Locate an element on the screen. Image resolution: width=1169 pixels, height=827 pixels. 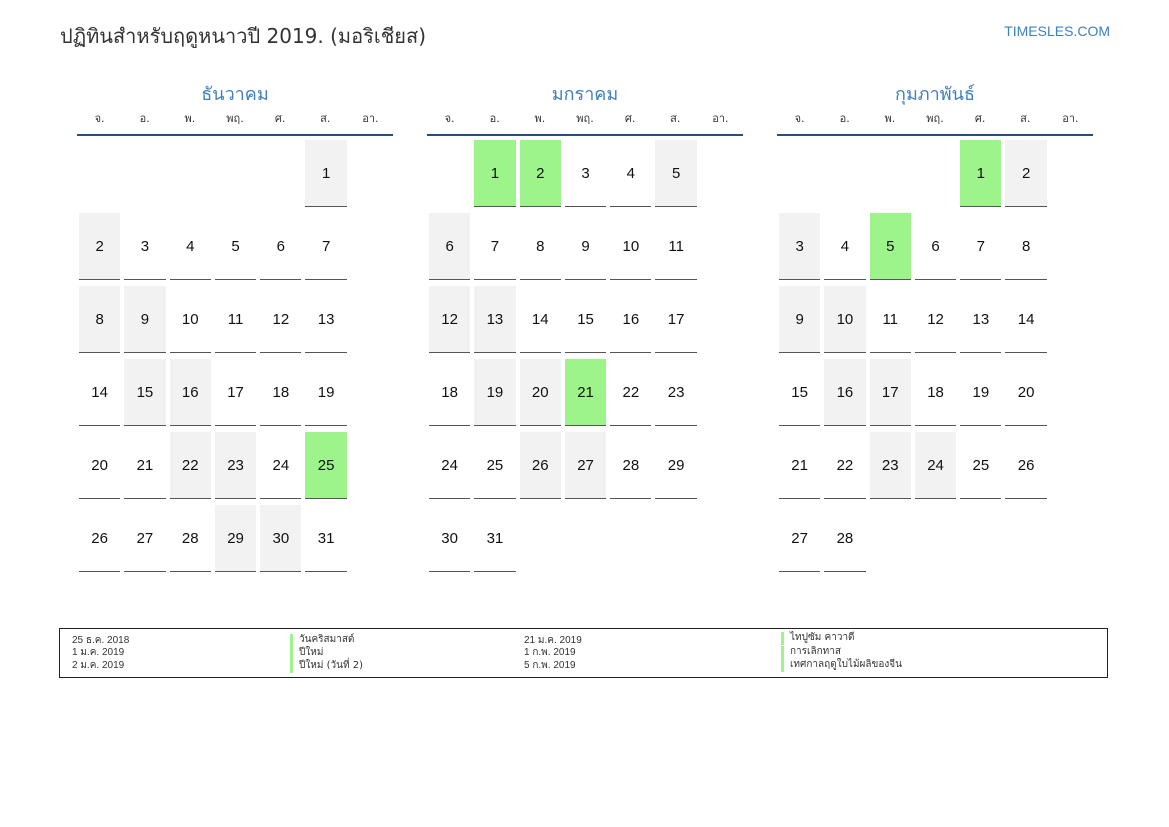
day-cell: 12 is located at coordinates (281, 319).